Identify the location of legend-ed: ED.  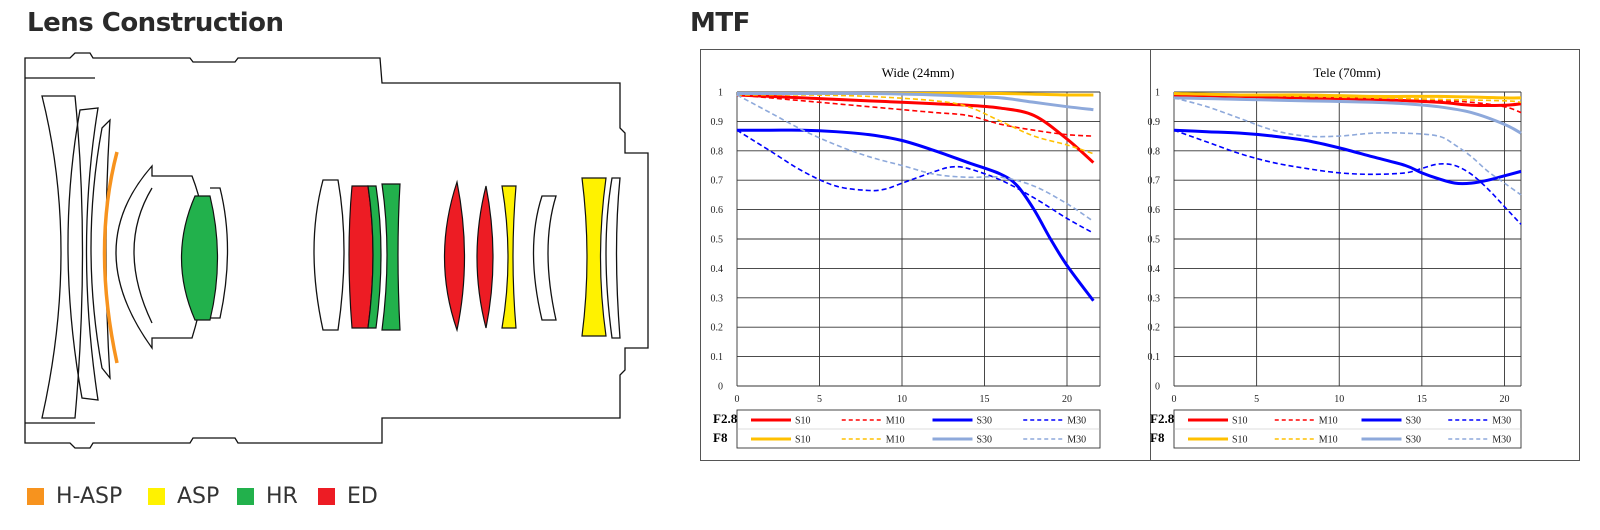
(348, 496).